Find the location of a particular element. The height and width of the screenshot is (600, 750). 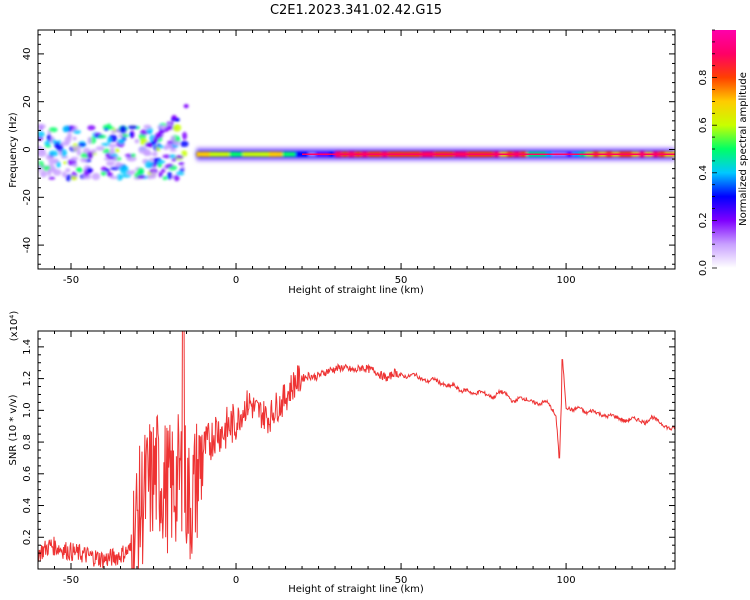

spectrogram-y-tick-label: 20 is located at coordinates (27, 101).